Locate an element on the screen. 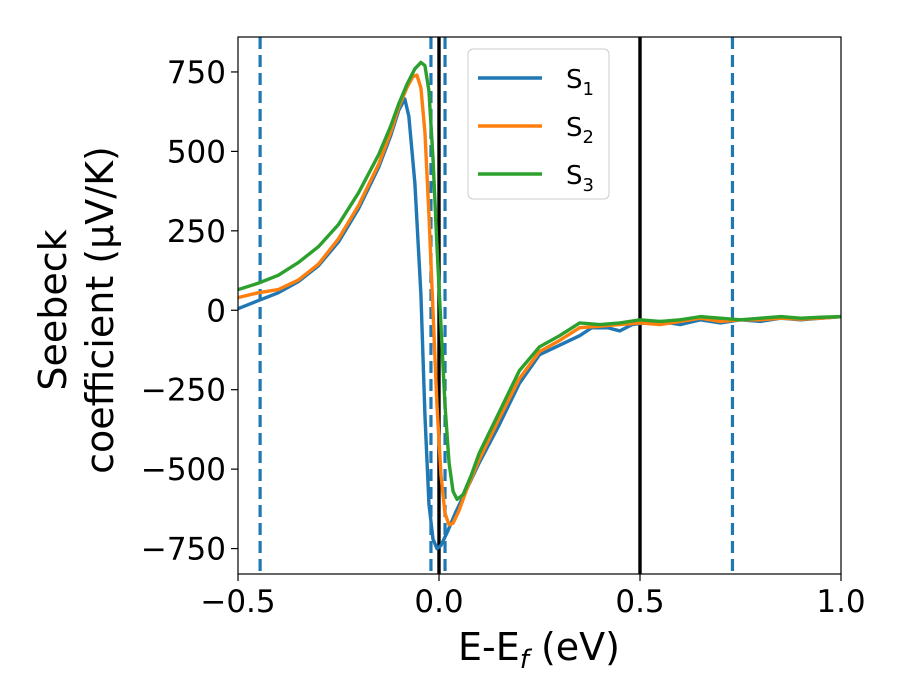  legend-label-s2: S2 is located at coordinates (580, 130).